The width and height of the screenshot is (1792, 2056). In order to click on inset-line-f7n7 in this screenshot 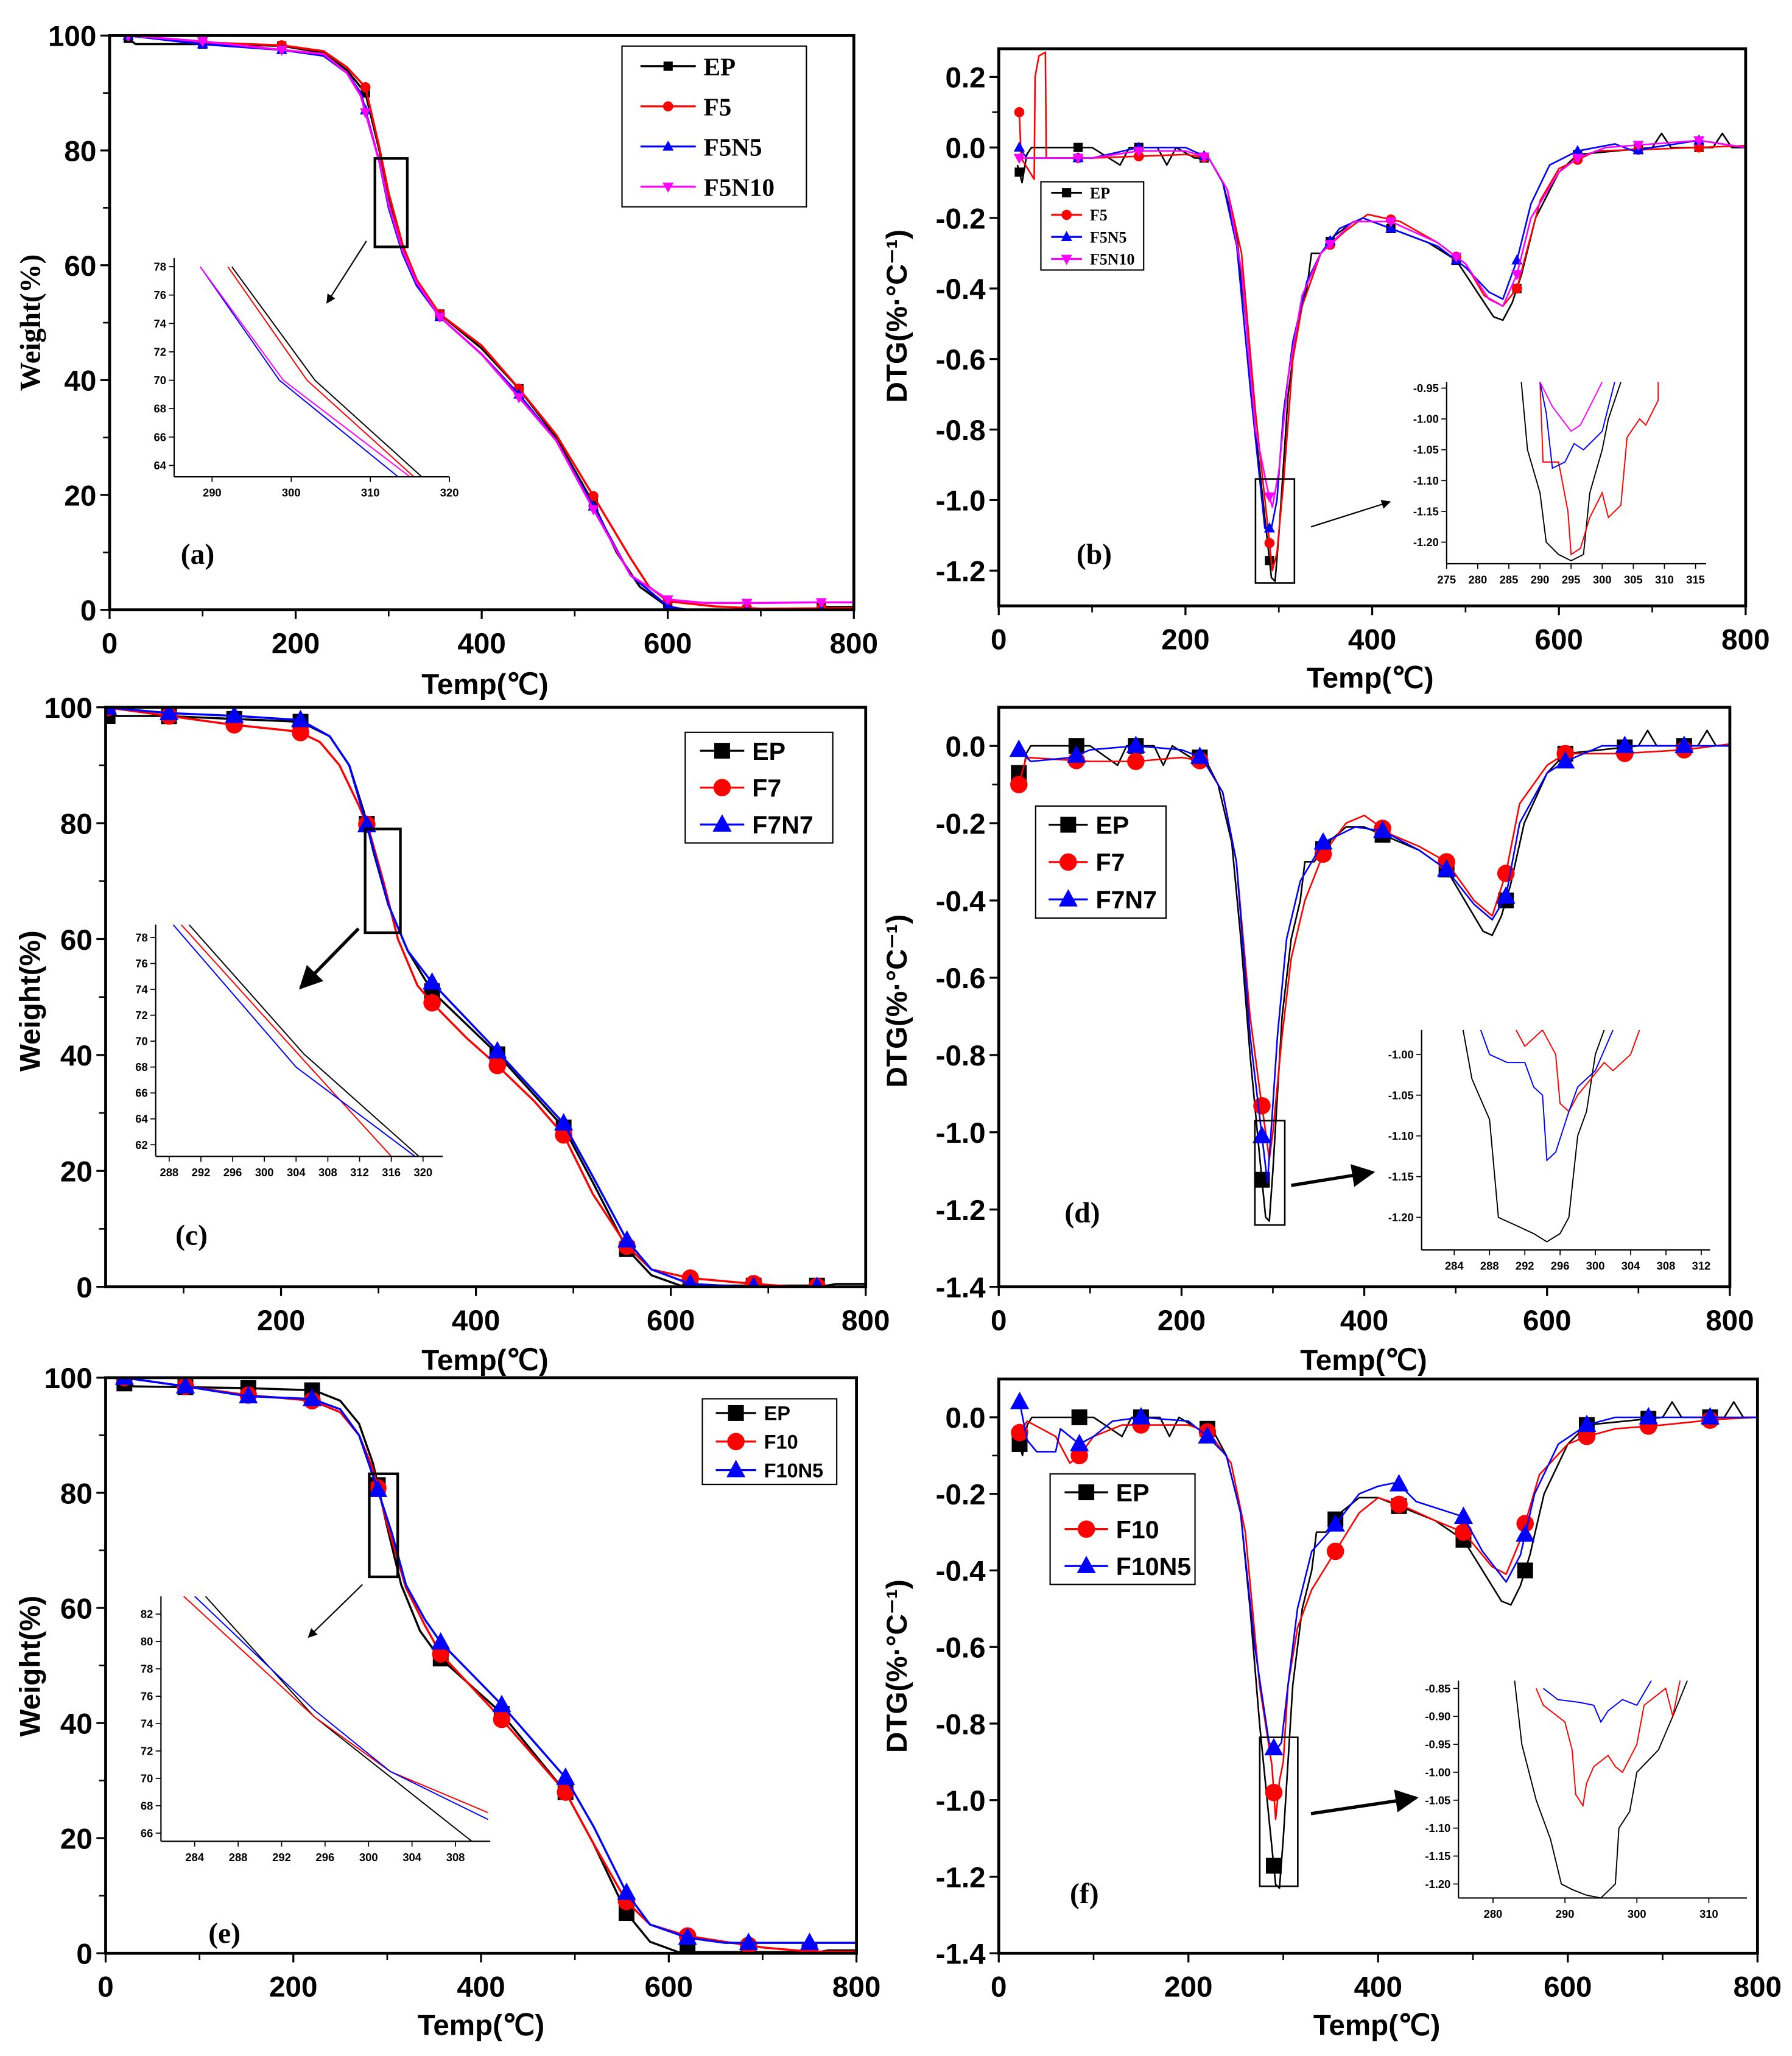, I will do `click(294, 1040)`.